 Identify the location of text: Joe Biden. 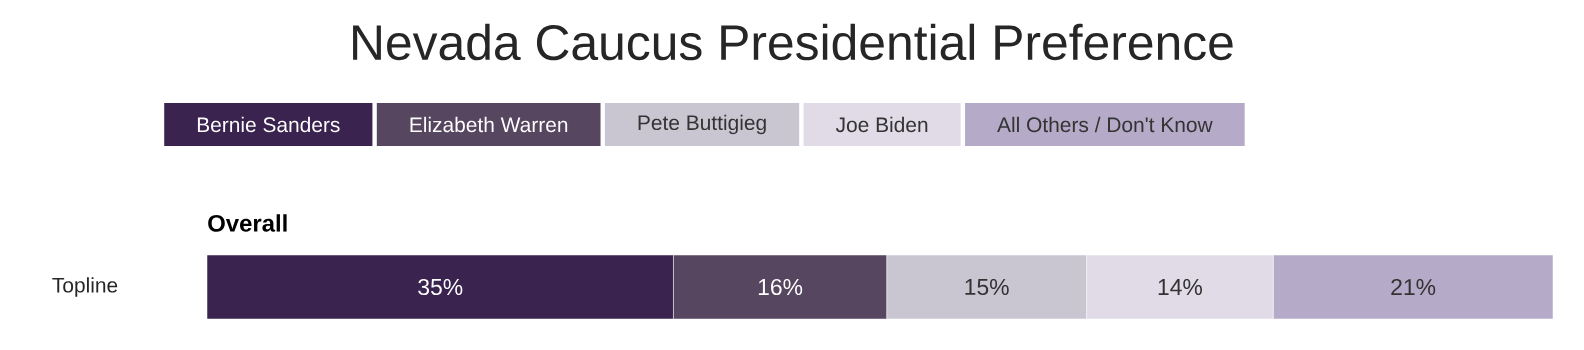
(881, 124).